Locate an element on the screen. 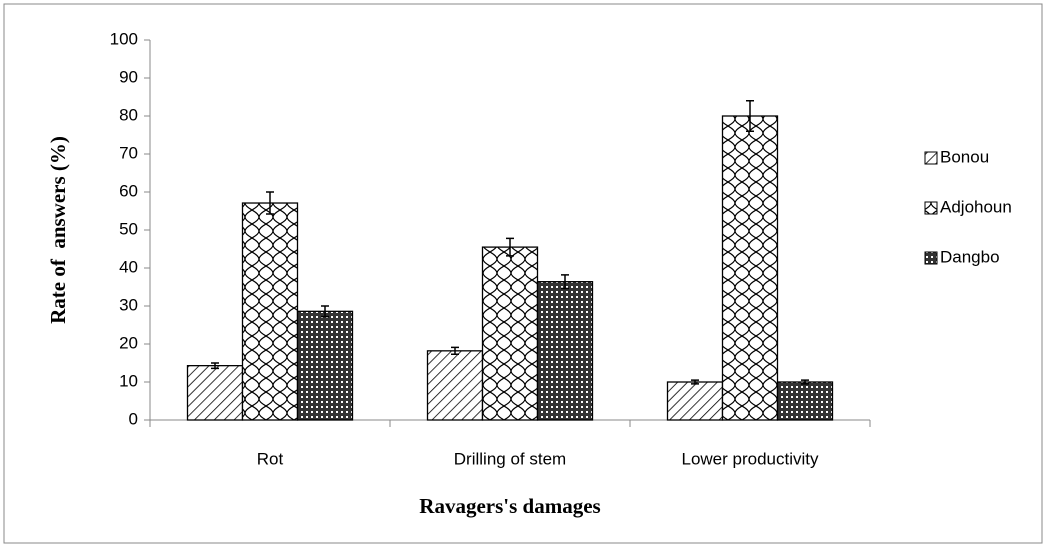 The height and width of the screenshot is (548, 1047). y-tick-label: 70 is located at coordinates (128, 152).